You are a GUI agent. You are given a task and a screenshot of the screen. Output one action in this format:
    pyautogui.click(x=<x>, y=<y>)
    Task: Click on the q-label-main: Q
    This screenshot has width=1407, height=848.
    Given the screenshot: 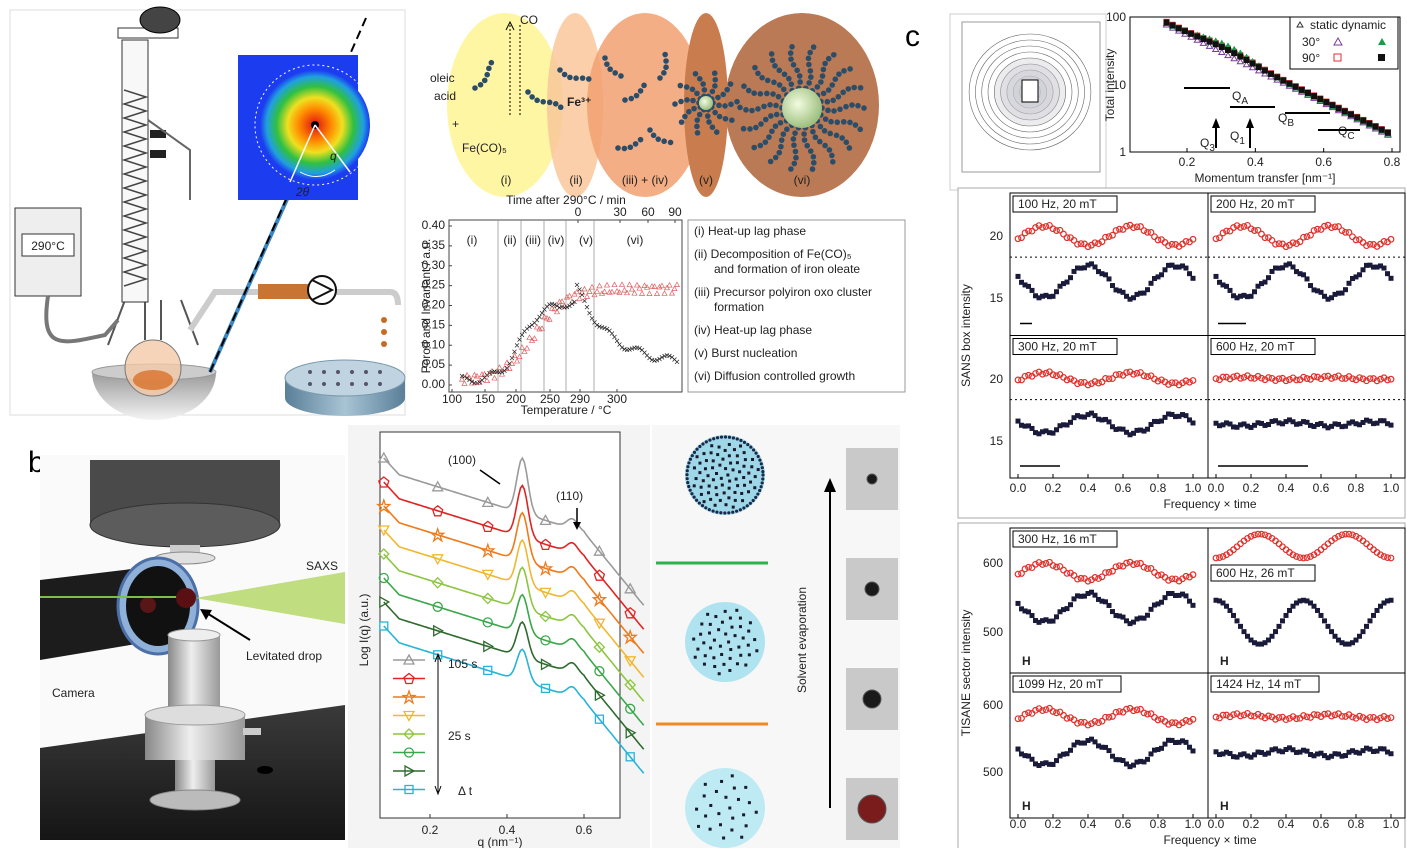 What is the action you would take?
    pyautogui.click(x=1236, y=96)
    